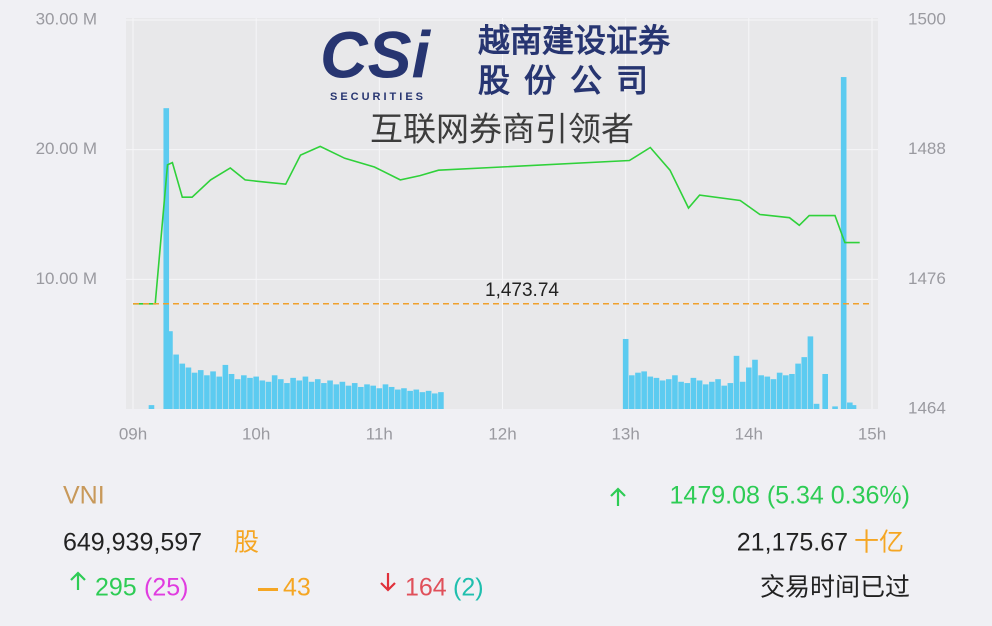 The height and width of the screenshot is (626, 992). I want to click on logo-slogan: 互联网券商引领者, so click(502, 129).